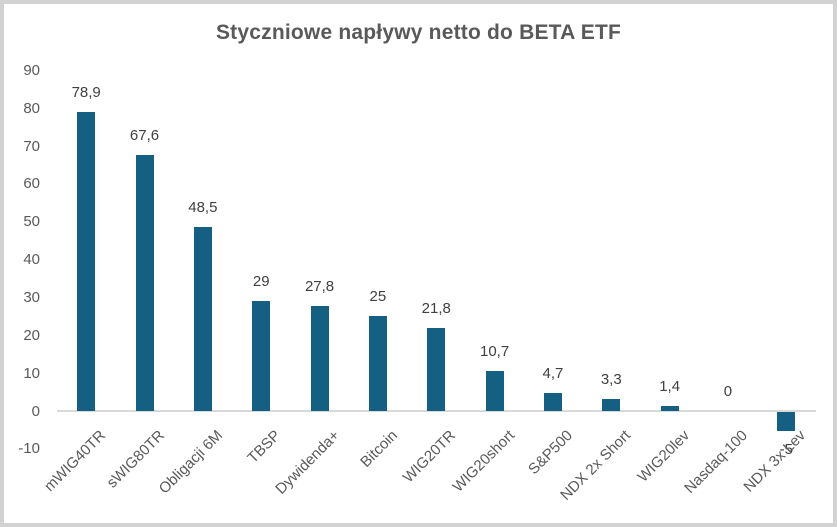 This screenshot has width=837, height=527. Describe the element at coordinates (669, 408) in the screenshot. I see `bar-WIG20lev` at that location.